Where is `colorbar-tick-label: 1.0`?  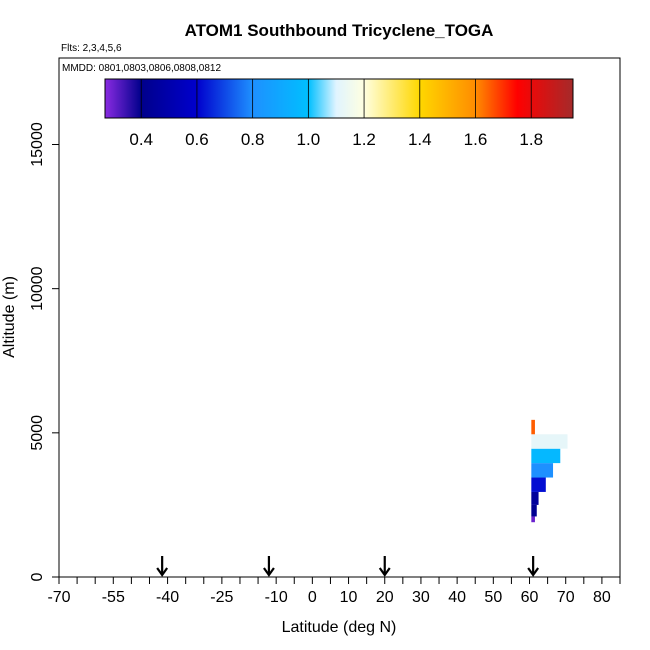 colorbar-tick-label: 1.0 is located at coordinates (309, 139).